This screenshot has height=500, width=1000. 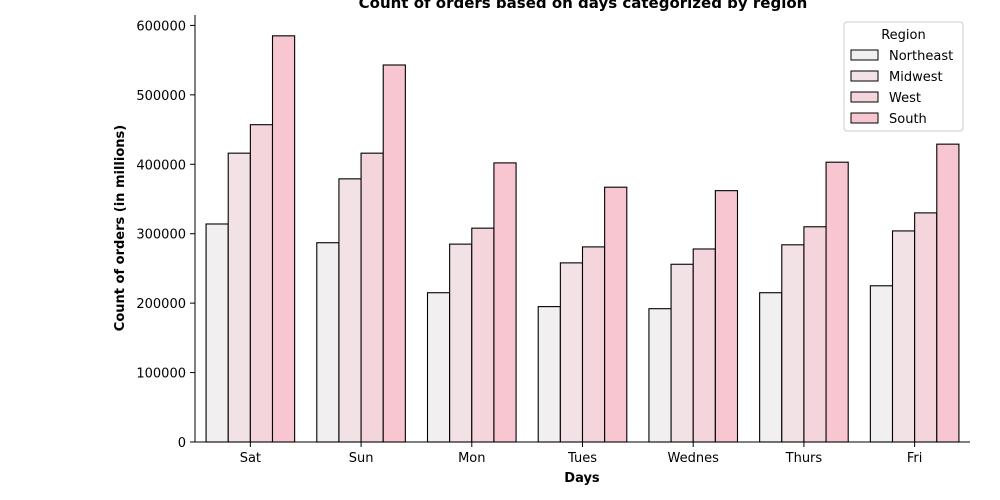 I want to click on bar-northeast-tues, so click(x=549, y=374).